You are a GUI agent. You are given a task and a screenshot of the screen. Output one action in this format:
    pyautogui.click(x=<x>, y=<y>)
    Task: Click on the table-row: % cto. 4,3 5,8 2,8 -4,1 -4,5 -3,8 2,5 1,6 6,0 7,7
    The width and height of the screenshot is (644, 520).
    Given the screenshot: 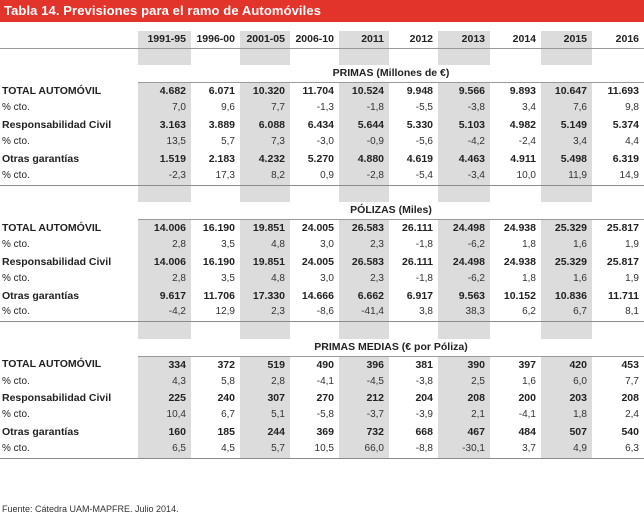 What is the action you would take?
    pyautogui.click(x=322, y=382)
    